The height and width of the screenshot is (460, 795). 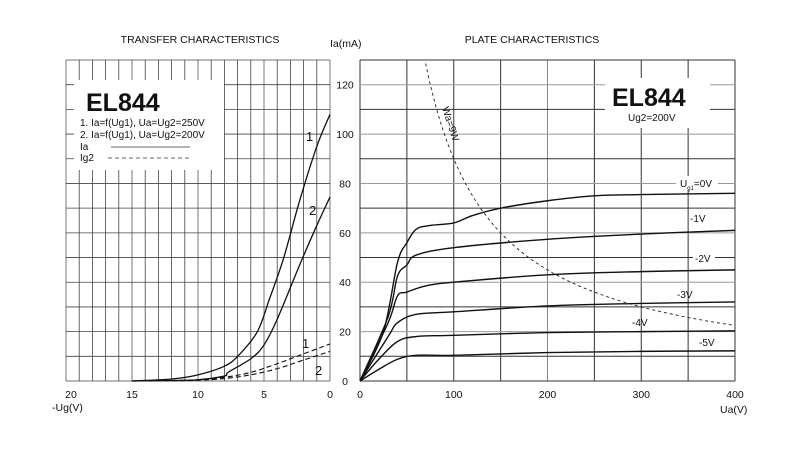 What do you see at coordinates (345, 234) in the screenshot?
I see `y-tick-label: 60` at bounding box center [345, 234].